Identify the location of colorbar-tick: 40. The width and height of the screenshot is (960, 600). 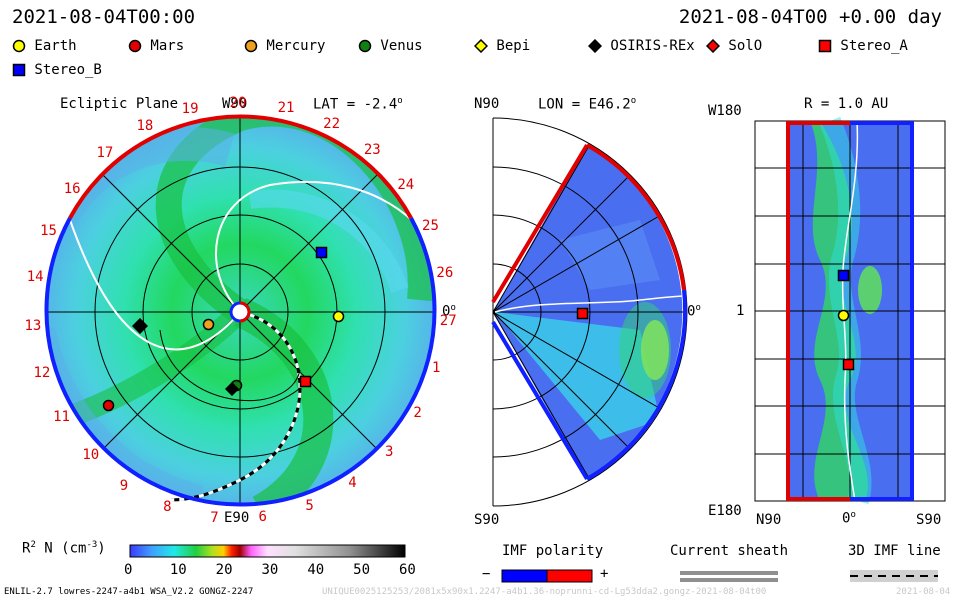
(316, 570).